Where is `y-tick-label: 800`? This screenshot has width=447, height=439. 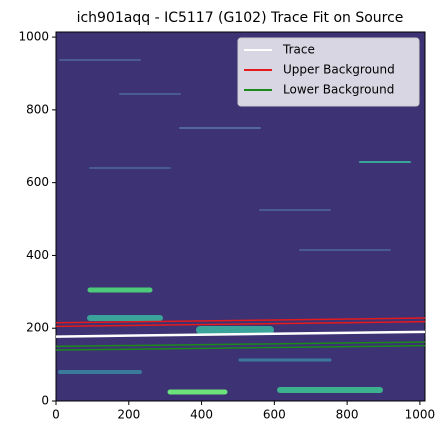
y-tick-label: 800 is located at coordinates (37, 109).